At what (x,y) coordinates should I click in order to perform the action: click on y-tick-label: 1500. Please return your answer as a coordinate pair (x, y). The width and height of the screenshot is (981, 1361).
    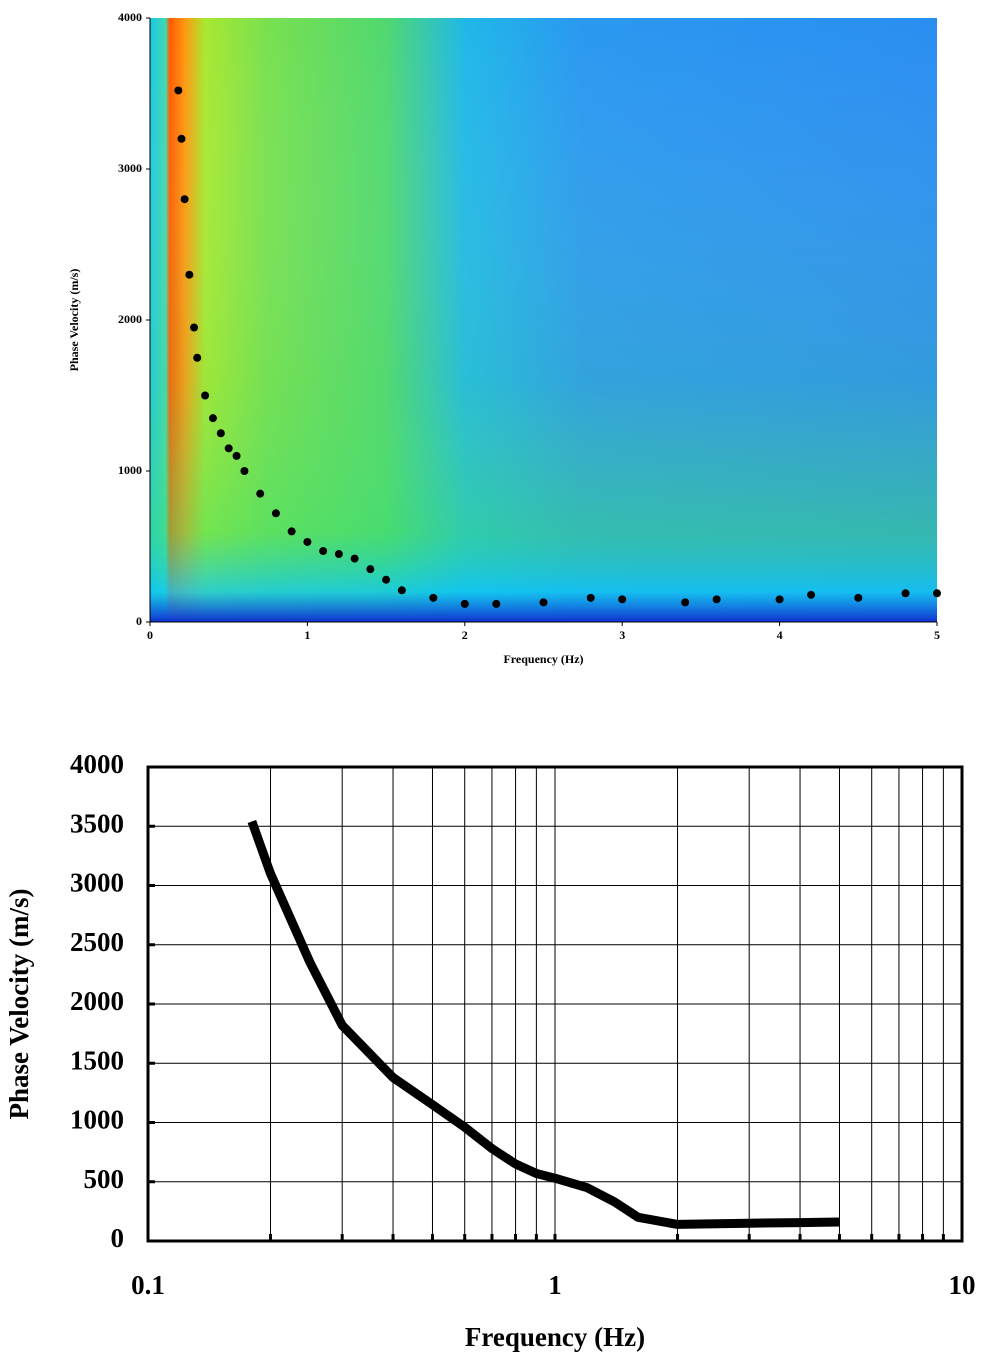
    Looking at the image, I should click on (97, 1060).